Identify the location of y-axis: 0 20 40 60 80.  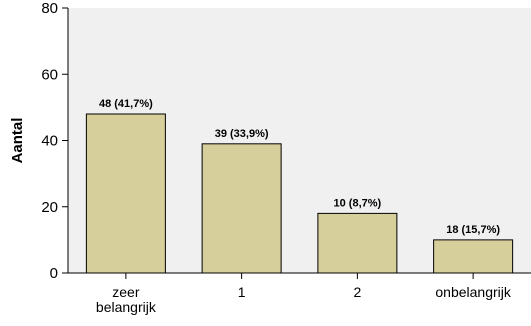
(55, 141).